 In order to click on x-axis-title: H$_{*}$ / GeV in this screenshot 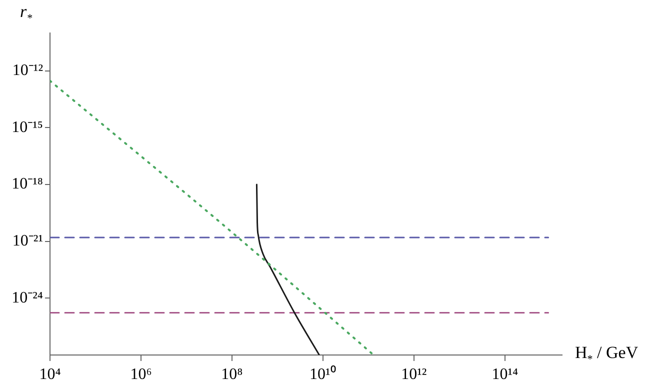, I will do `click(606, 354)`.